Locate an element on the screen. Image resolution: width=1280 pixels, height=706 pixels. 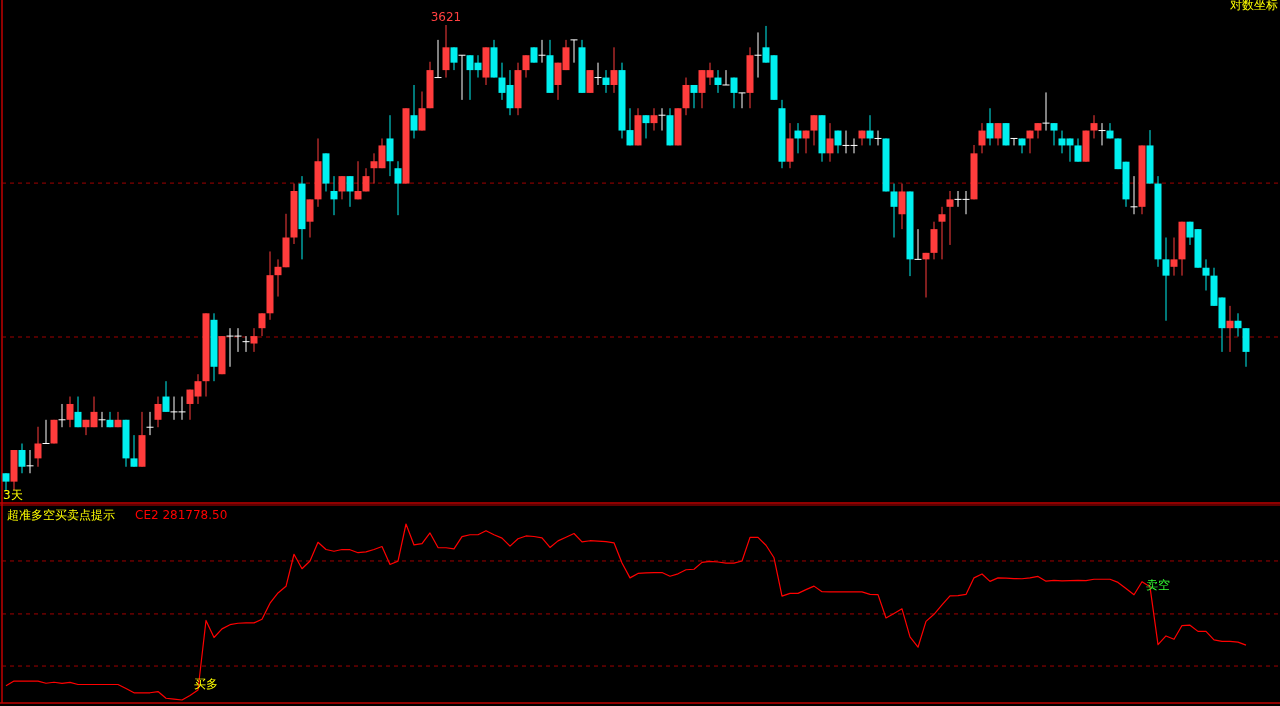
annotation: 3天 is located at coordinates (13, 495).